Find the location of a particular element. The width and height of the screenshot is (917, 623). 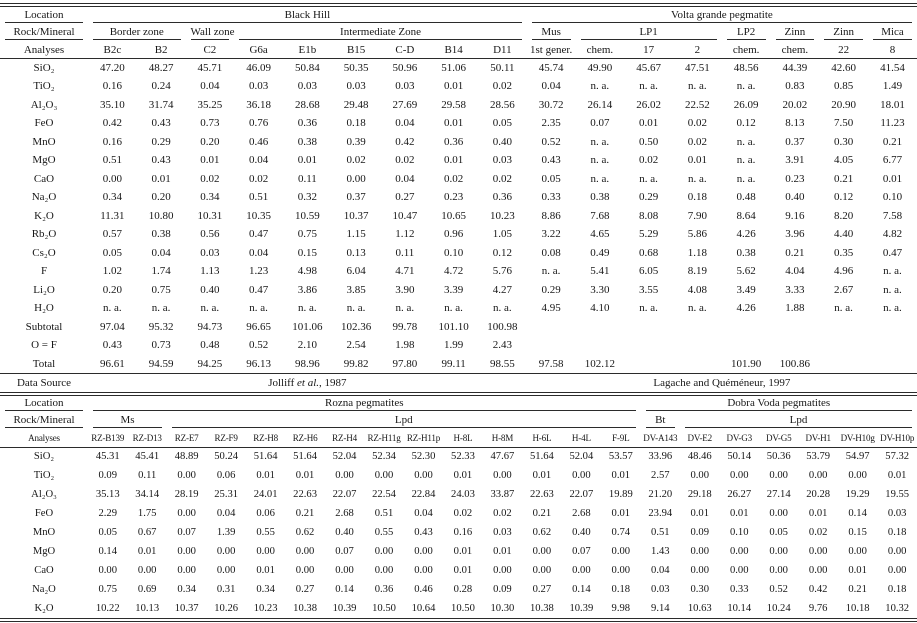

value-cell: 10.37 is located at coordinates (186, 608).